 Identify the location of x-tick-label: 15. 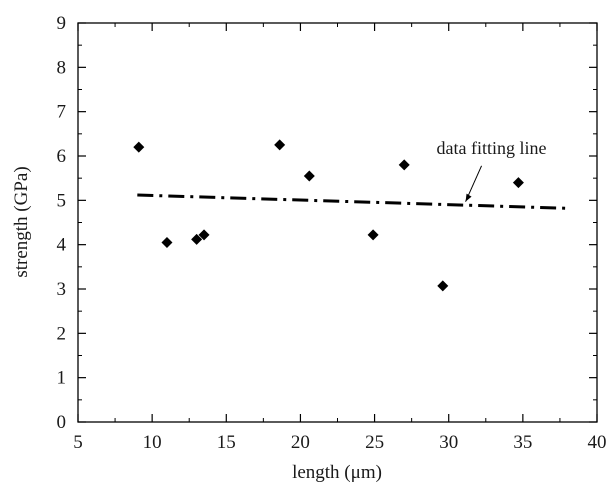
(226, 442).